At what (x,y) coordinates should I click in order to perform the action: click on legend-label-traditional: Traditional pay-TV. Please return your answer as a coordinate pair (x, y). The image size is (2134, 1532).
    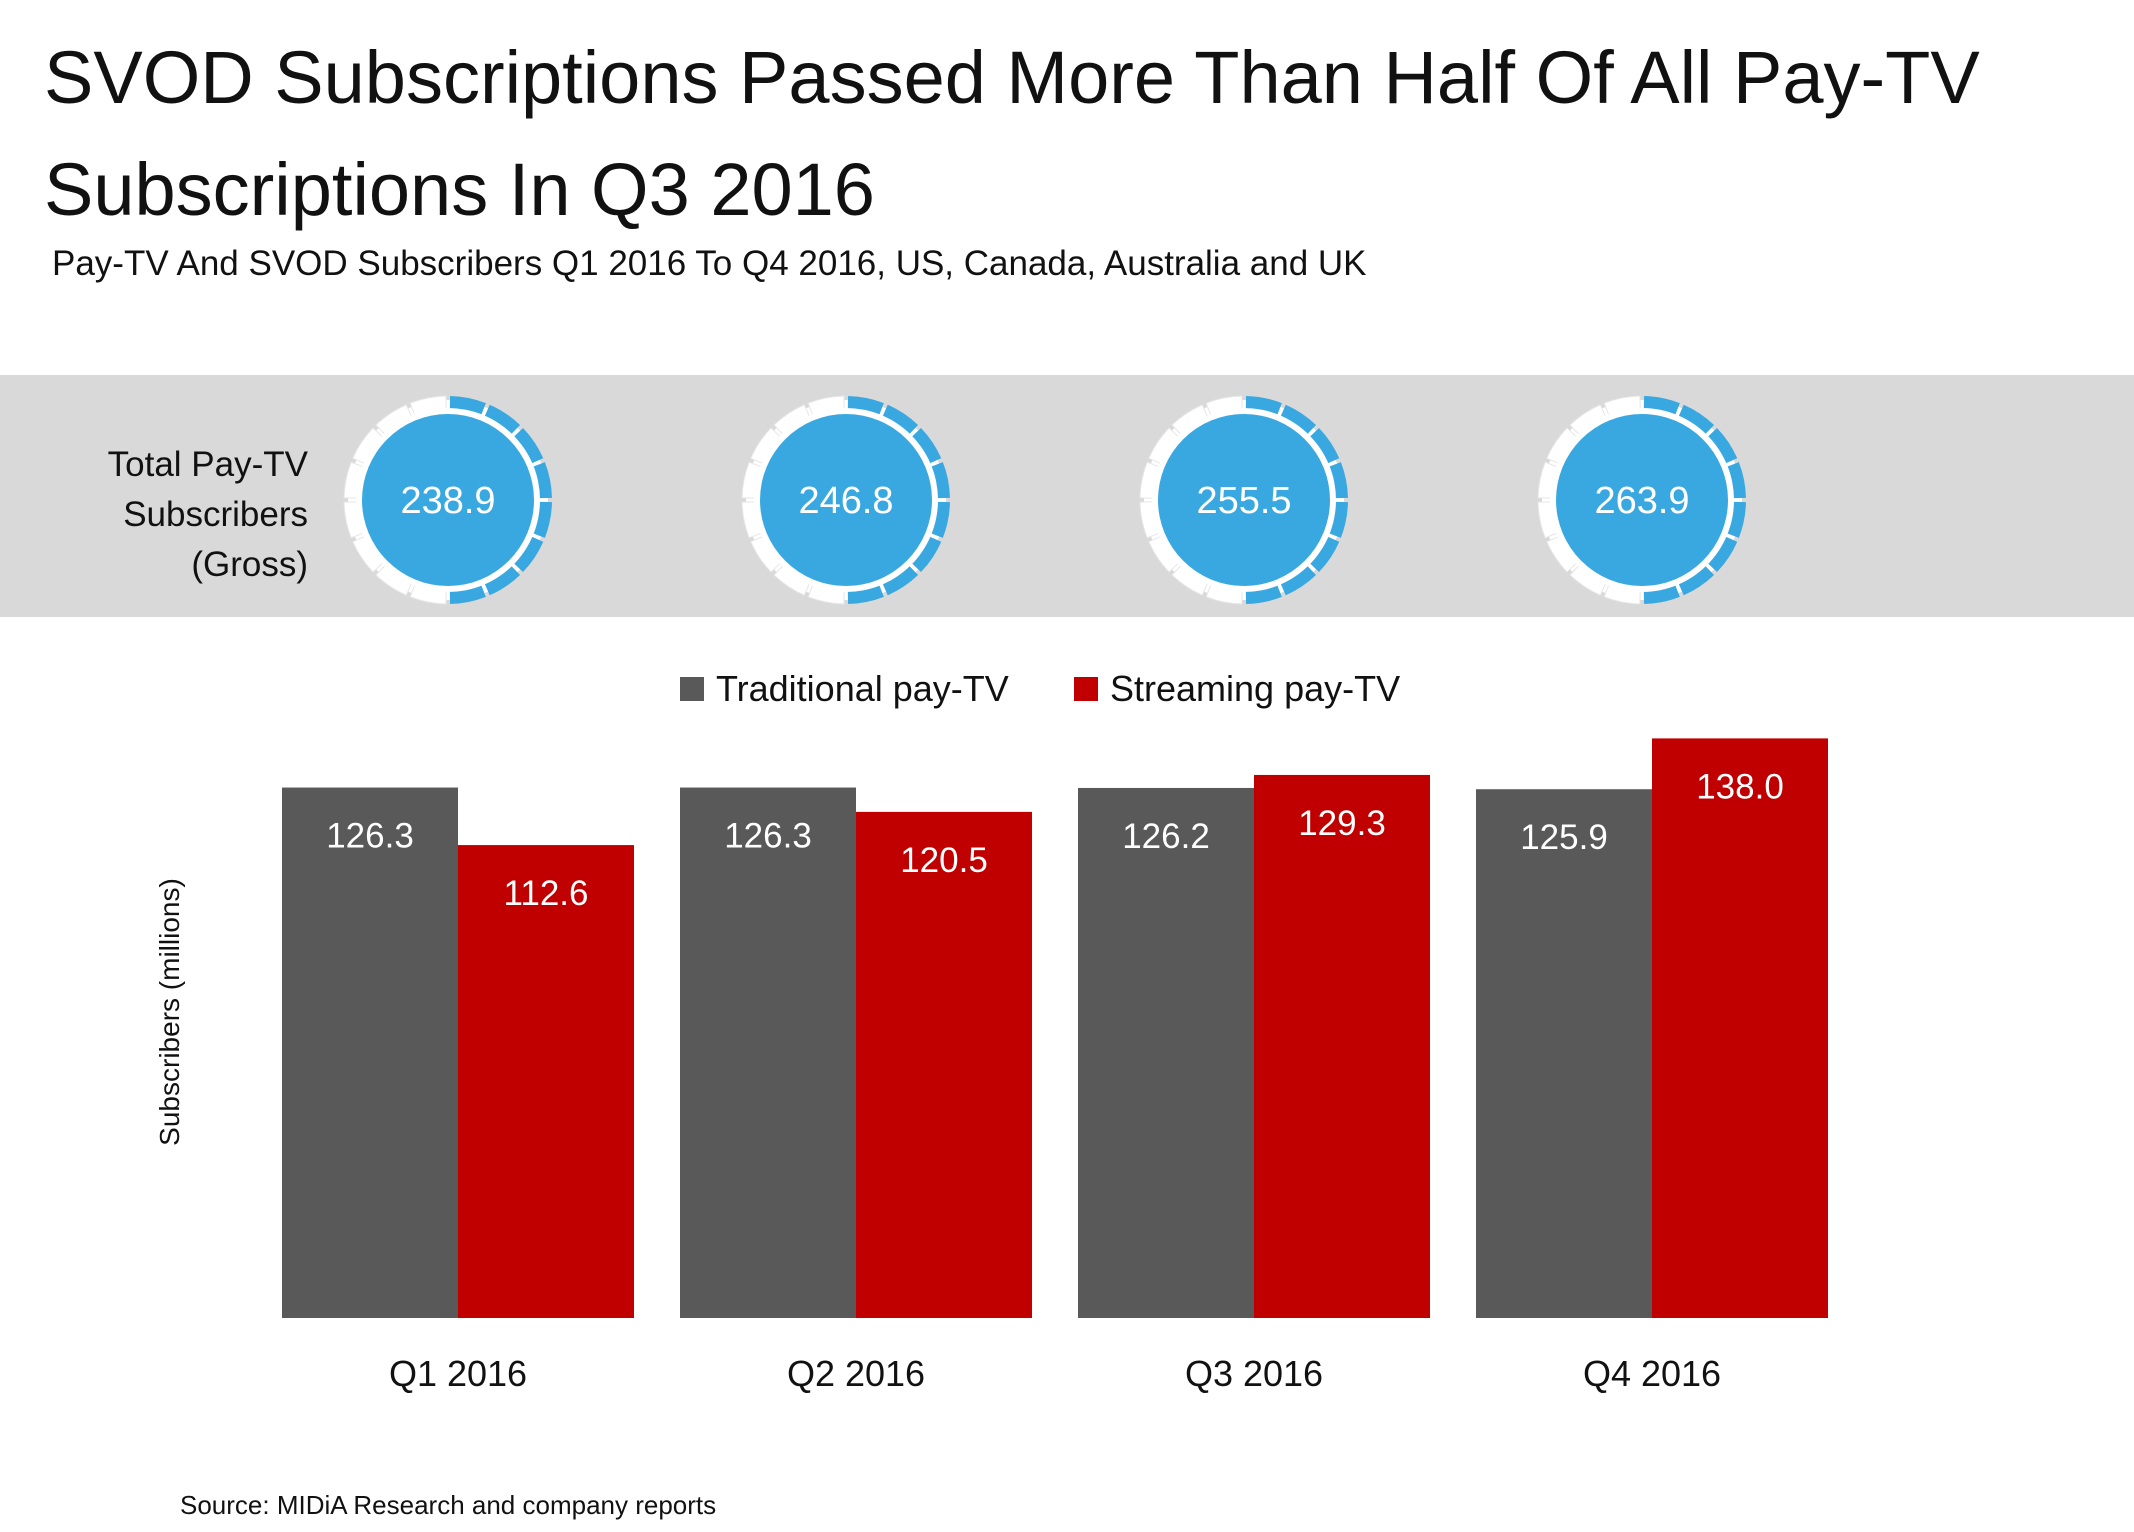
    Looking at the image, I should click on (862, 688).